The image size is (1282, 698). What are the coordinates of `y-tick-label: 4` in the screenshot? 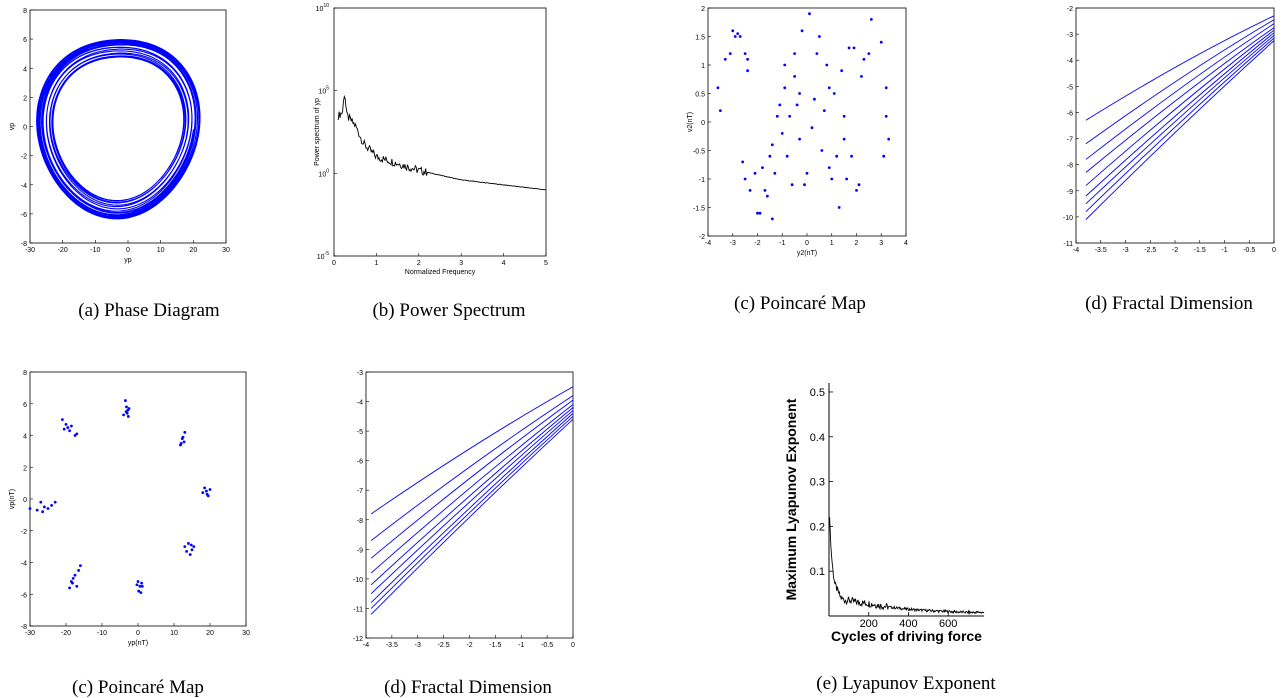 It's located at (25, 437).